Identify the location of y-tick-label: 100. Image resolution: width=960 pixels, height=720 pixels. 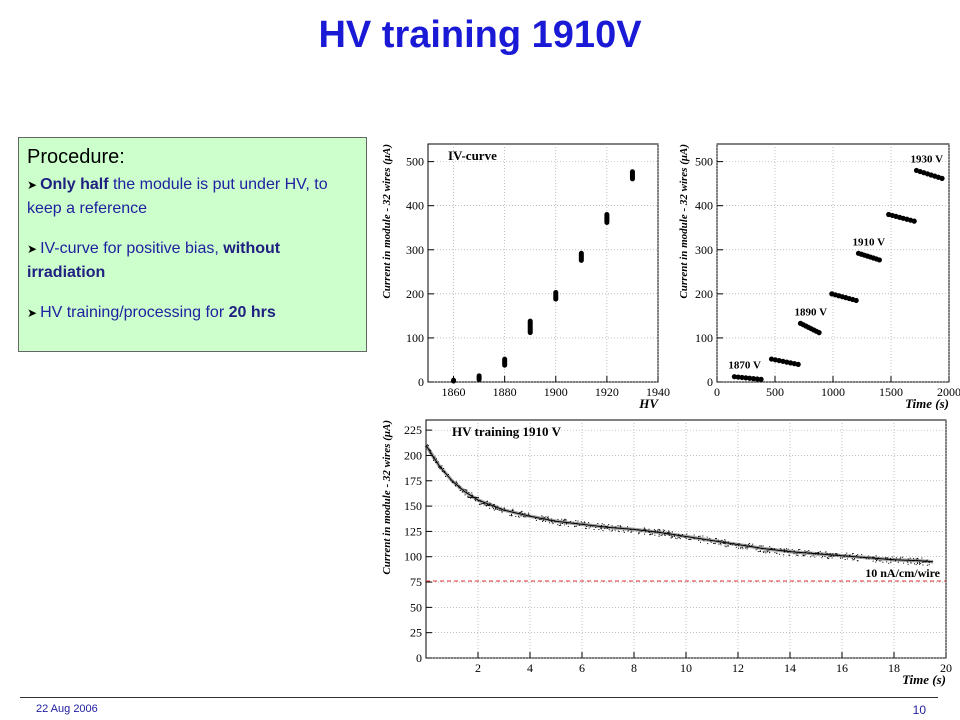
(413, 557).